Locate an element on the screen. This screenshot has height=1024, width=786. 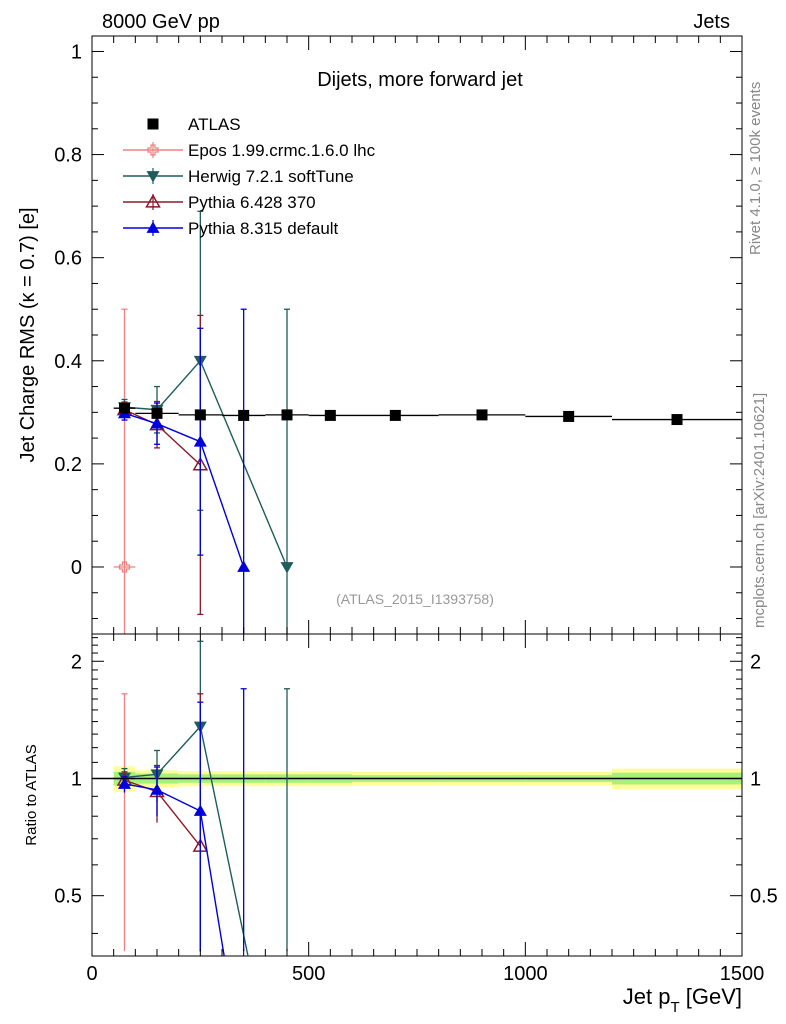
legend-item: Herwig 7.2.1 softTune is located at coordinates (238, 176).